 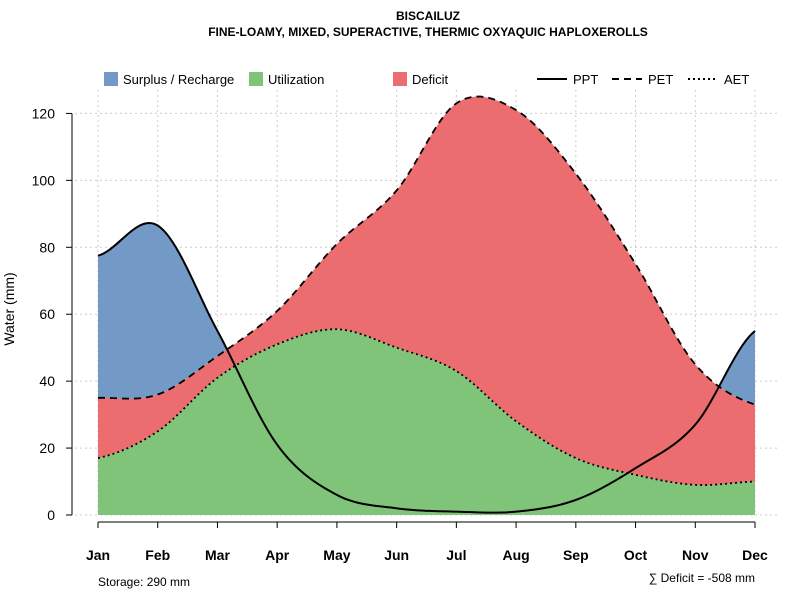 I want to click on x-tick-label-nov: Nov, so click(x=695, y=555).